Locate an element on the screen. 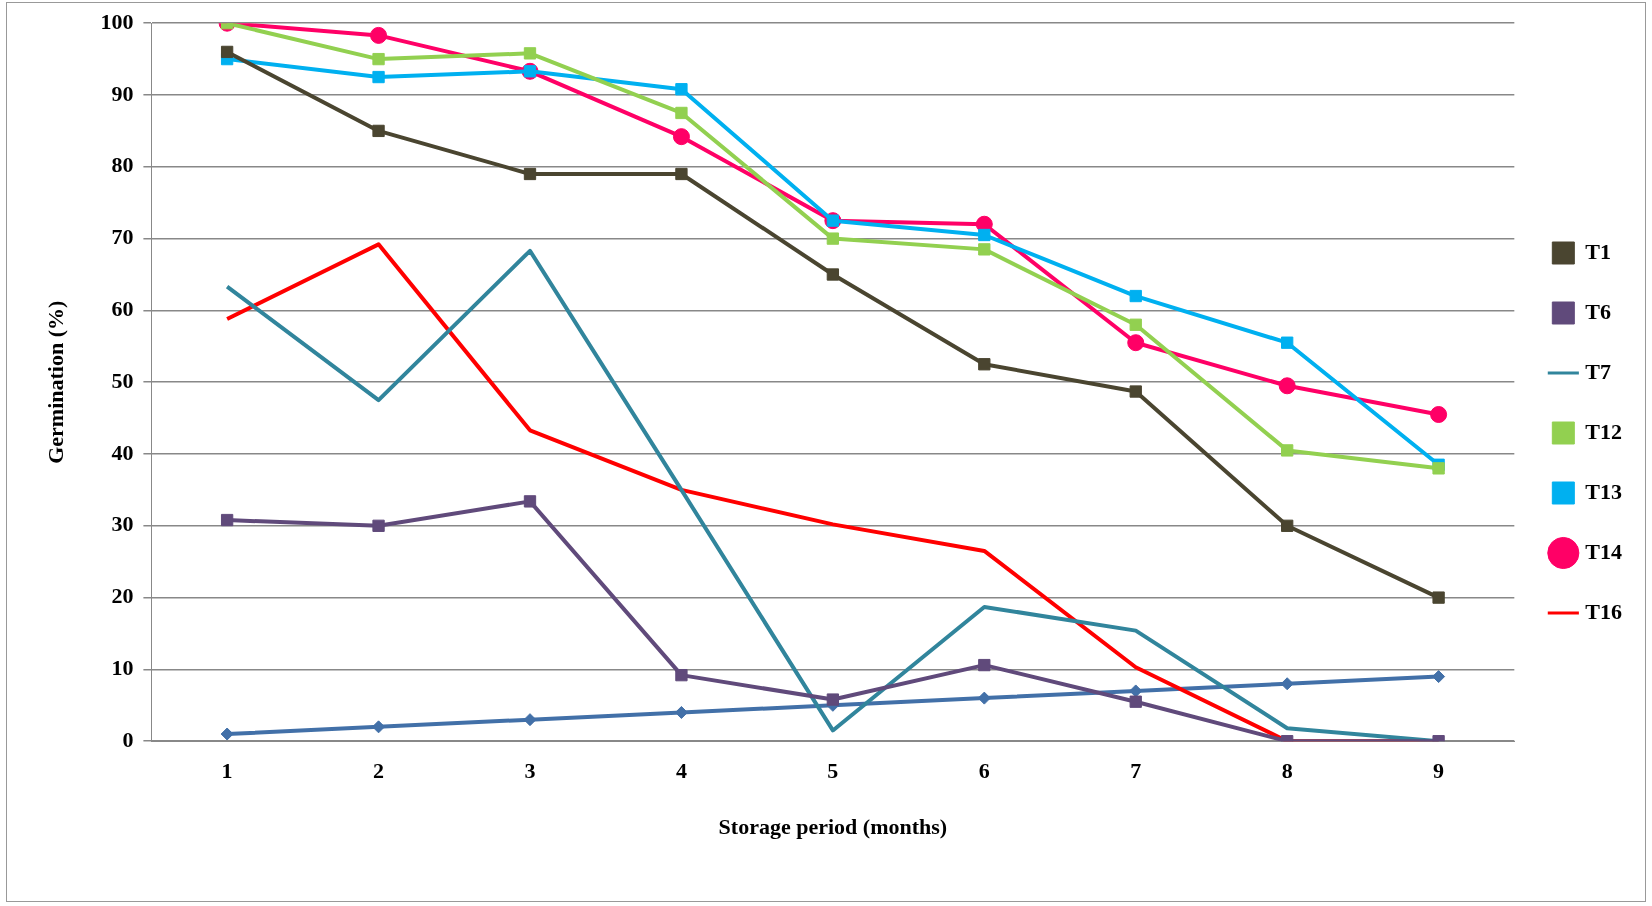 Image resolution: width=1652 pixels, height=906 pixels. y-axis-title: Germination (%) is located at coordinates (55, 382).